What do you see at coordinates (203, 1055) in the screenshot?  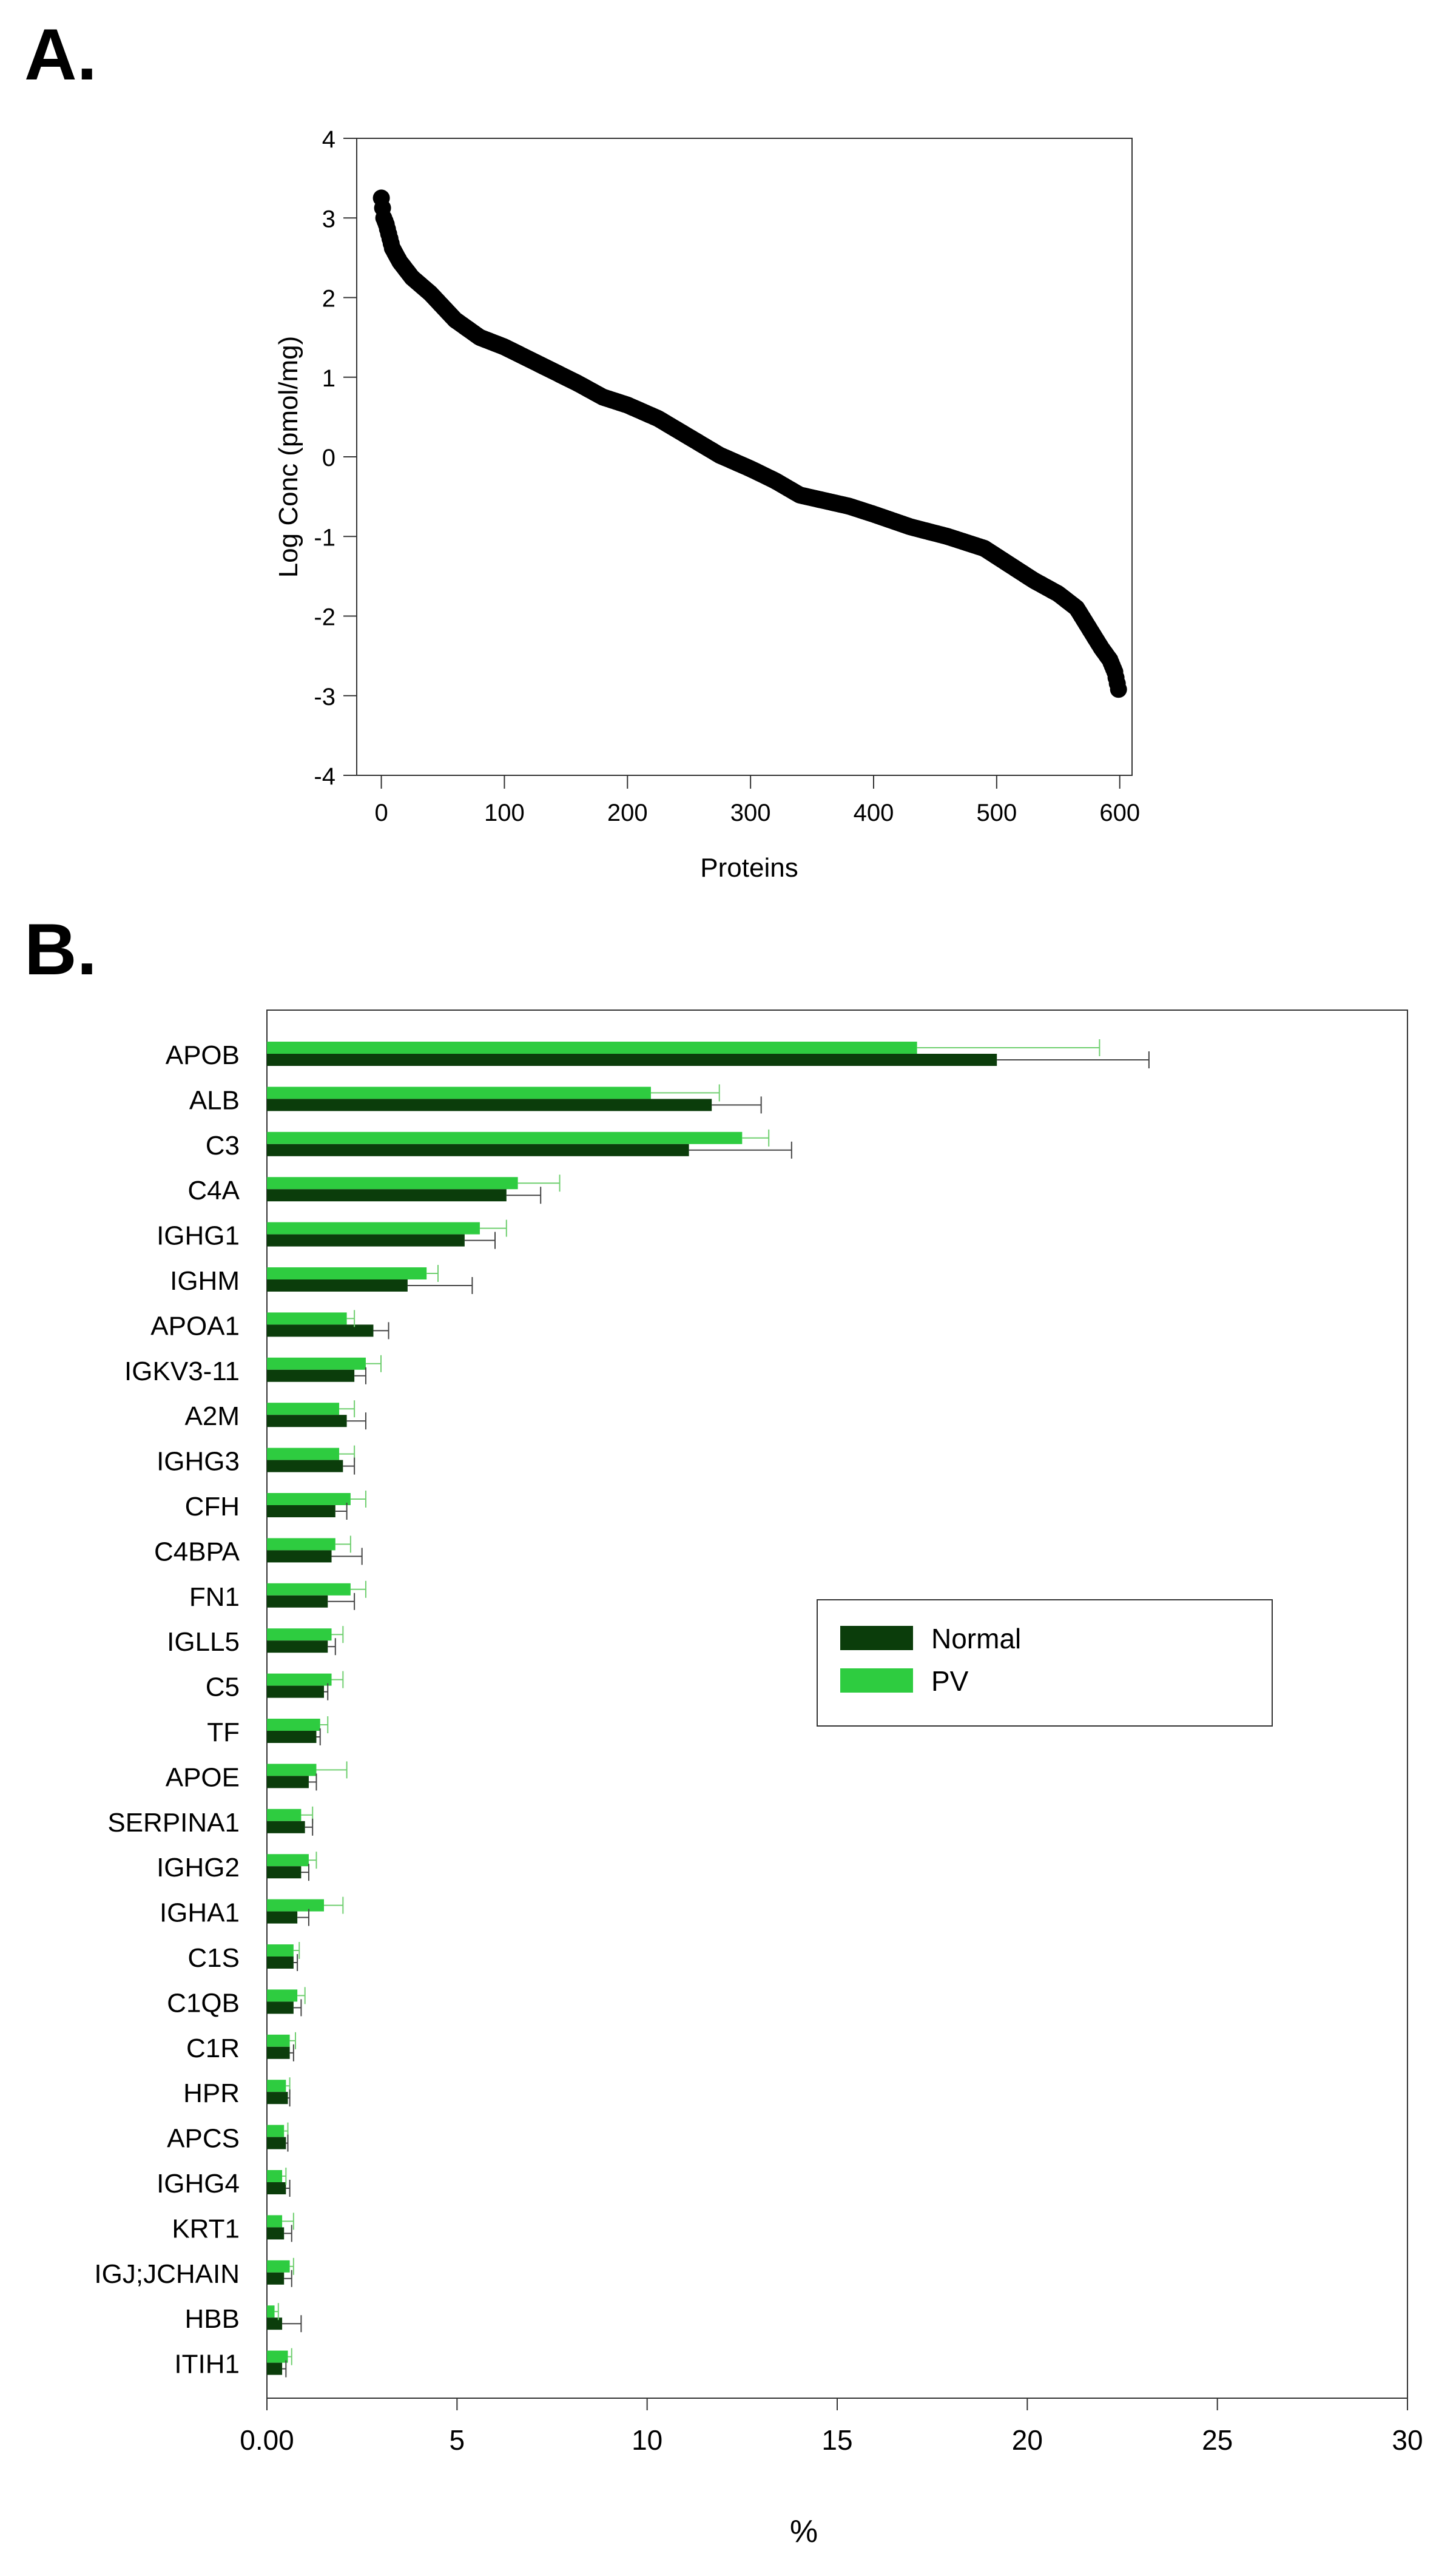 I see `category-label: APOB` at bounding box center [203, 1055].